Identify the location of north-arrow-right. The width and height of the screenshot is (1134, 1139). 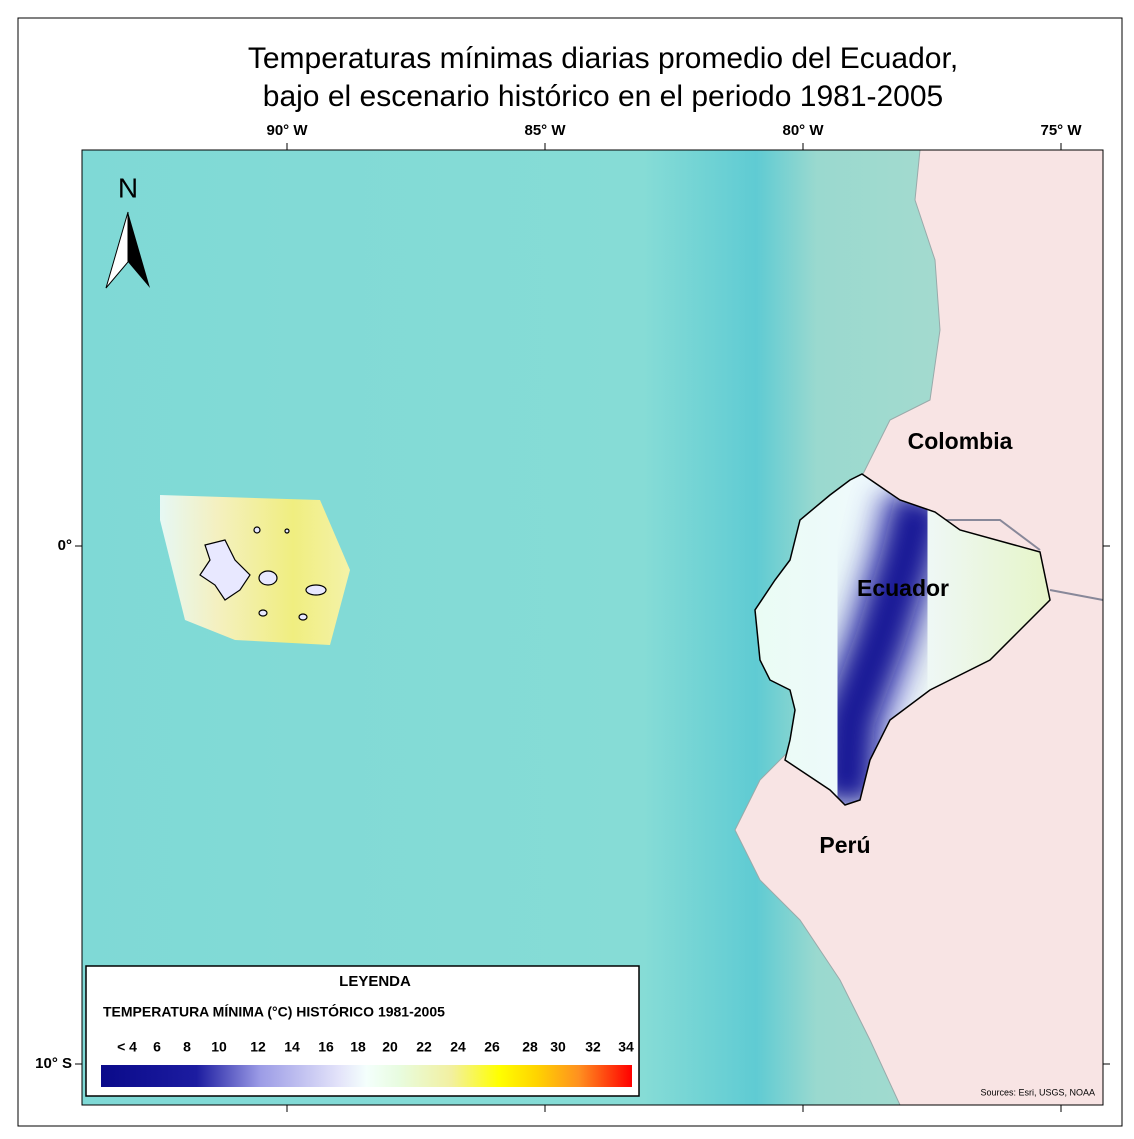
(139, 250).